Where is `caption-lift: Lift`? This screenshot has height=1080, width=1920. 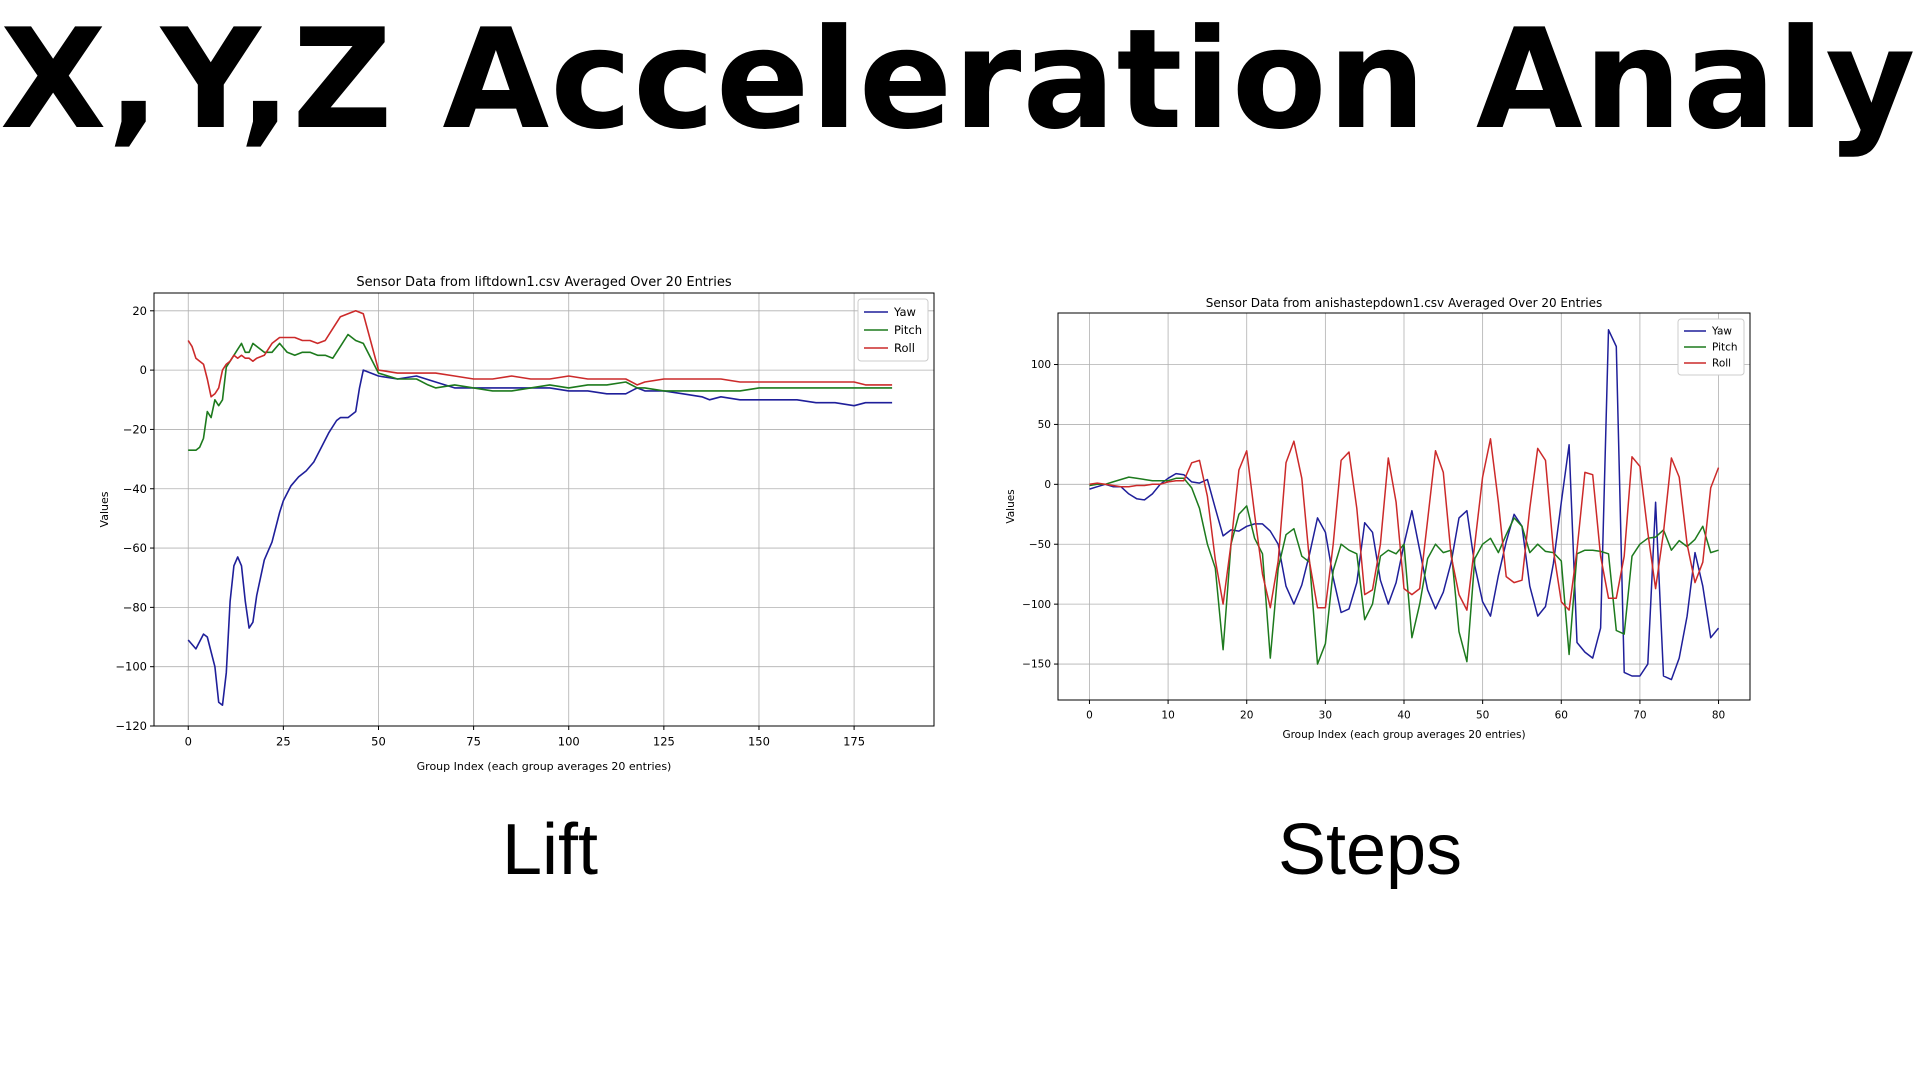 caption-lift: Lift is located at coordinates (550, 850).